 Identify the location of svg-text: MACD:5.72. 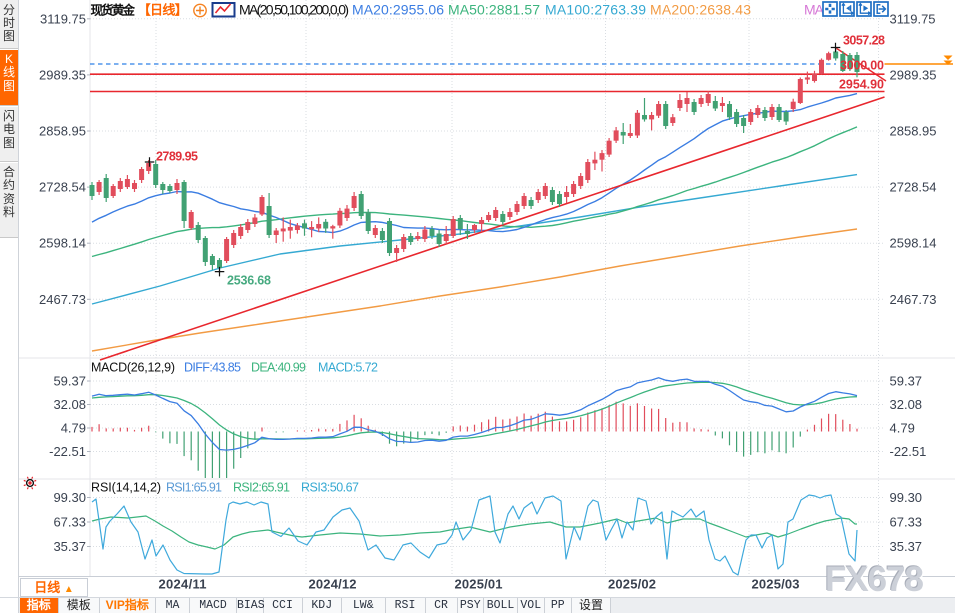
(348, 368).